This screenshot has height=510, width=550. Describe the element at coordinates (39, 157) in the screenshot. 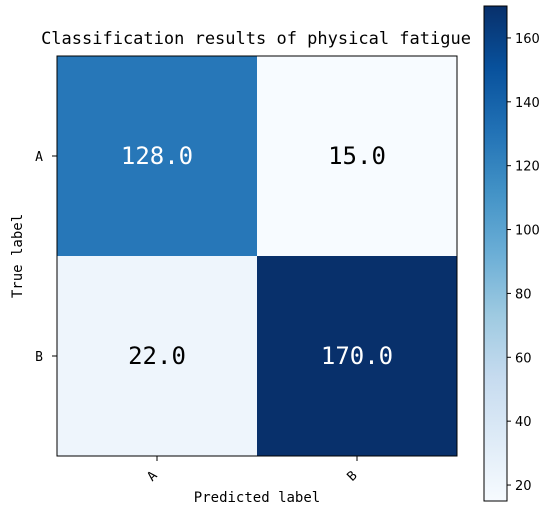

I see `y-tick-label: A` at that location.